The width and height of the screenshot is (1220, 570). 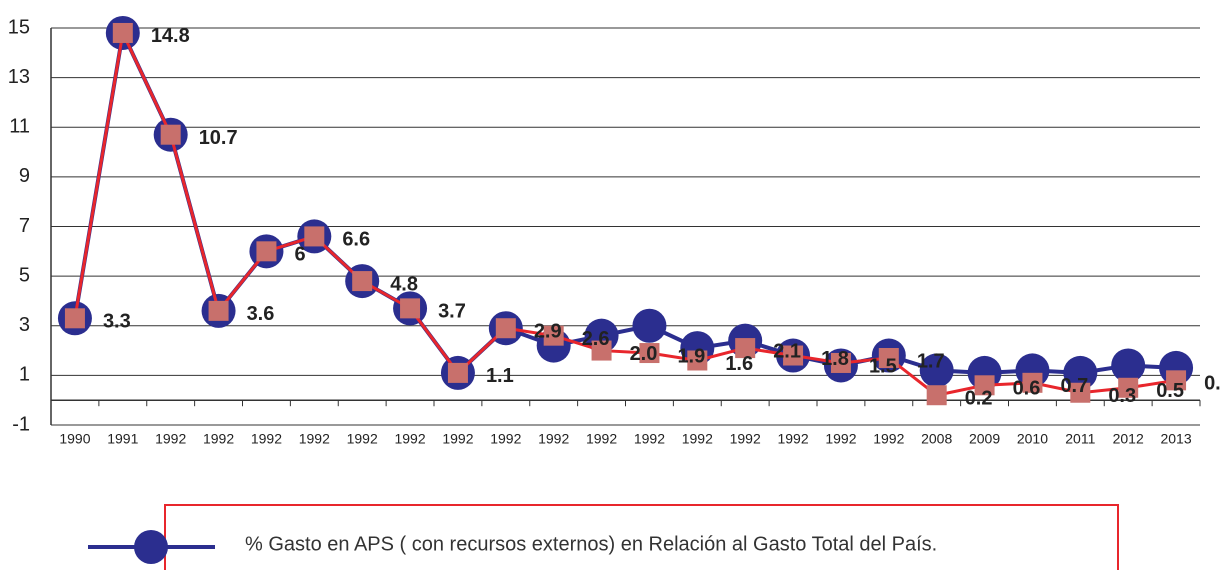 I want to click on data-label: 1.6, so click(x=739, y=364).